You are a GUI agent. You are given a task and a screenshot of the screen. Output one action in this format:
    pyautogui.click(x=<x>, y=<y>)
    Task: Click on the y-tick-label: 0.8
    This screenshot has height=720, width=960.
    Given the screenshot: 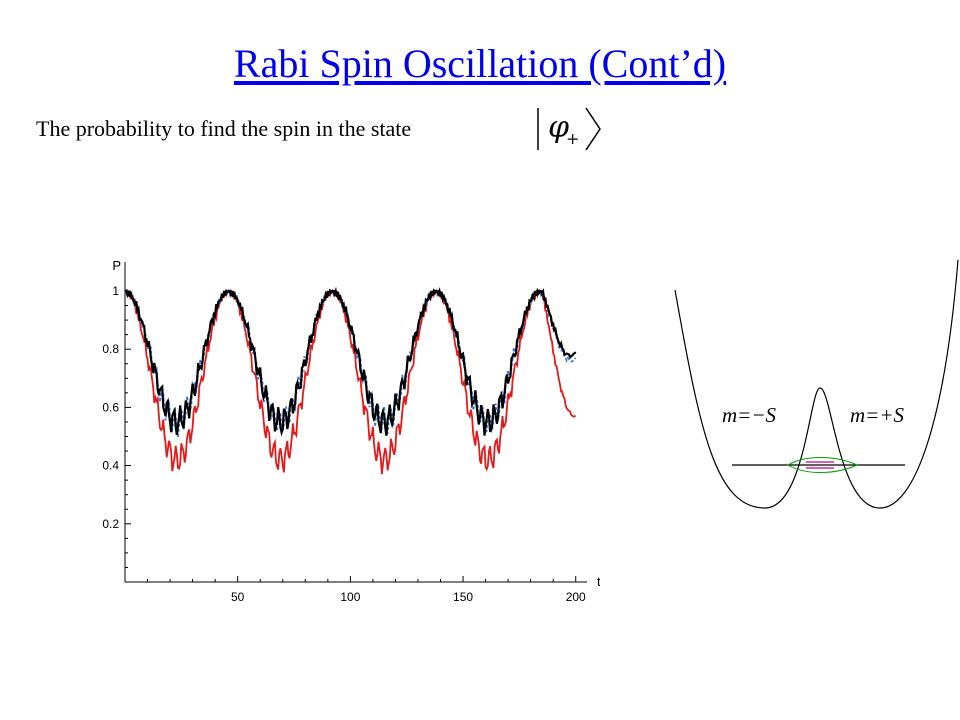 What is the action you would take?
    pyautogui.click(x=110, y=349)
    